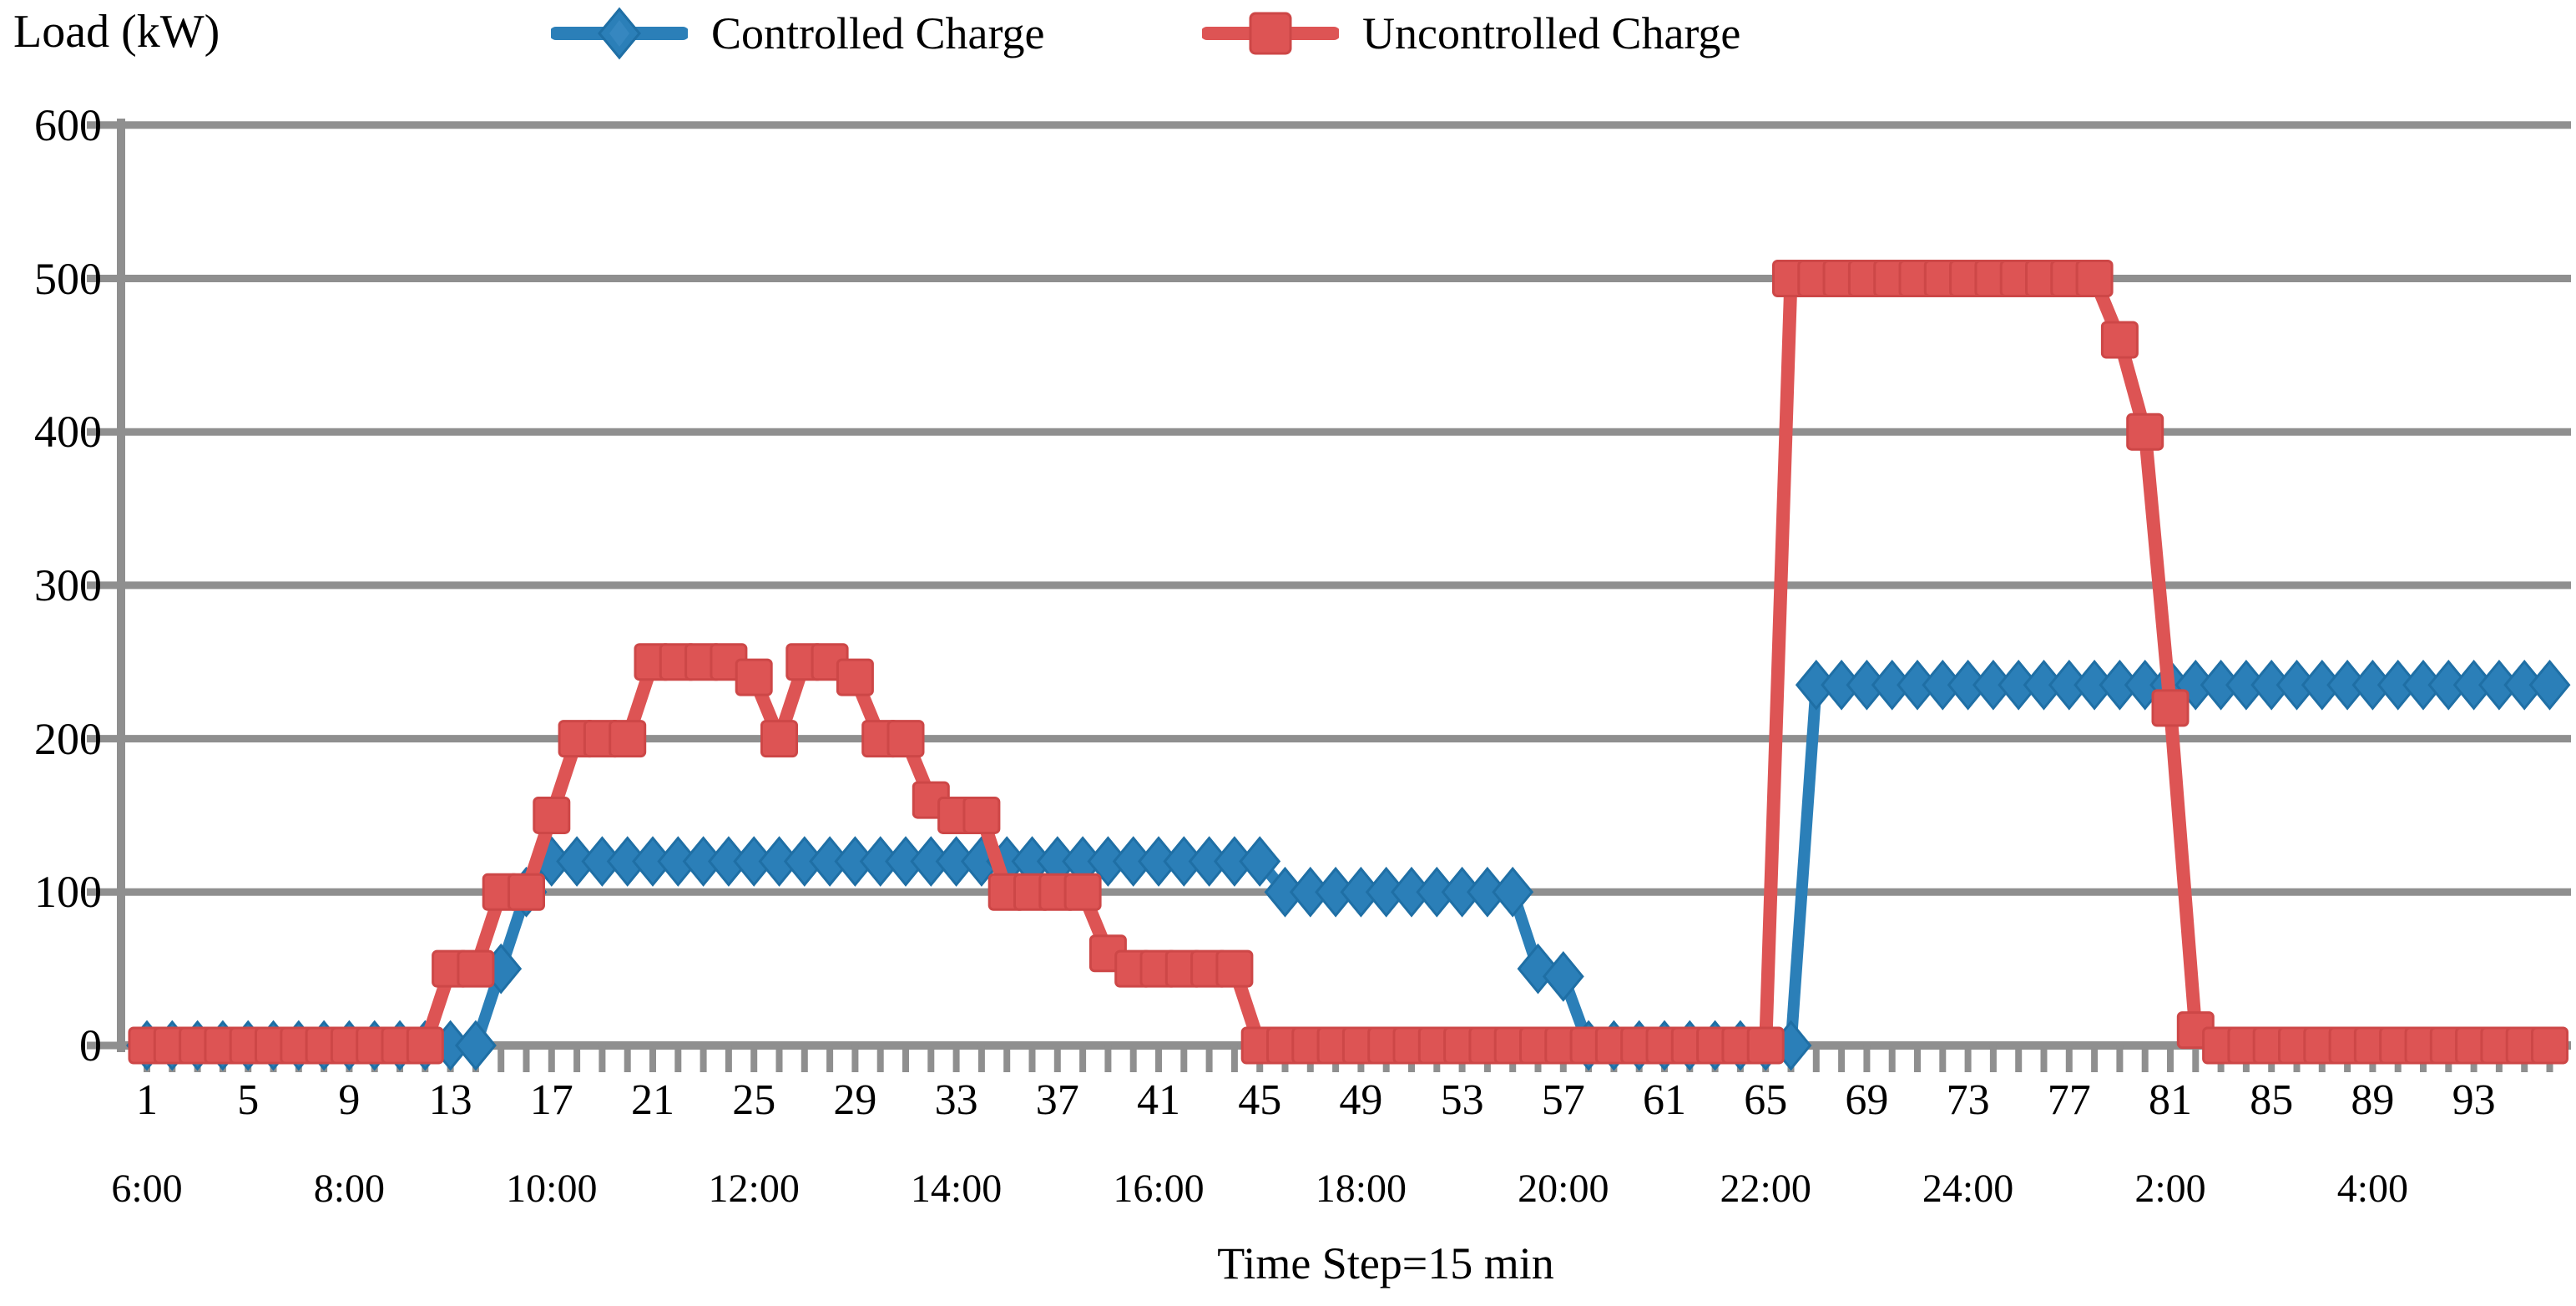 The image size is (2576, 1306). I want to click on time-label: 14:00, so click(956, 1189).